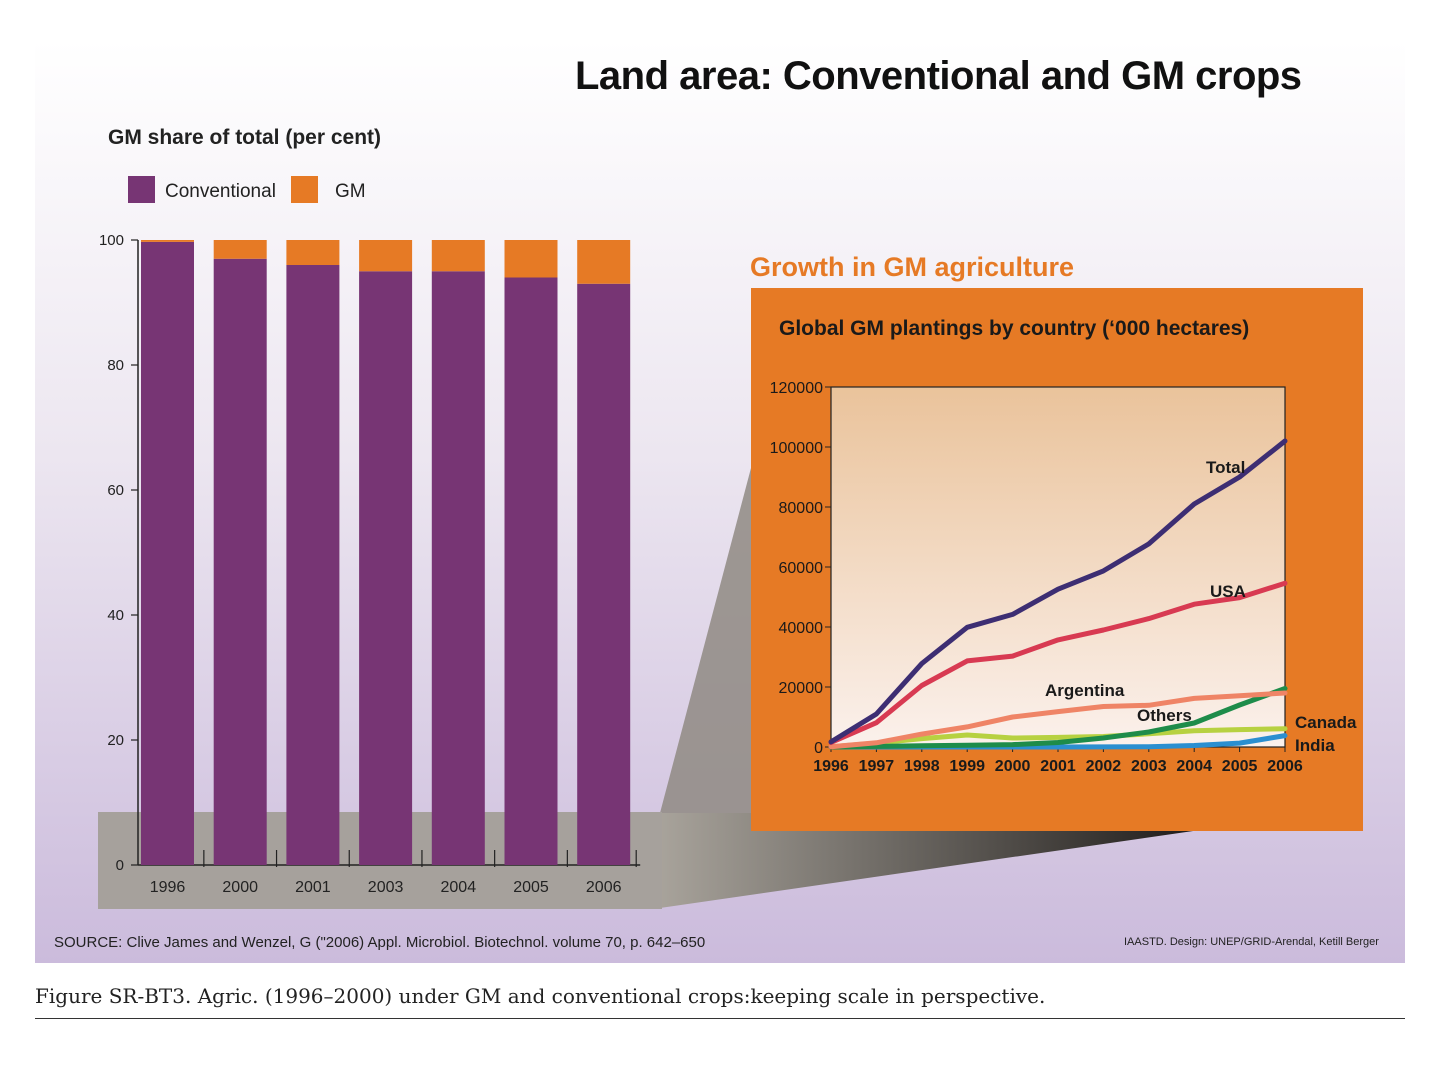 This screenshot has width=1439, height=1070. Describe the element at coordinates (1058, 738) in the screenshot. I see `series-line-canada` at that location.